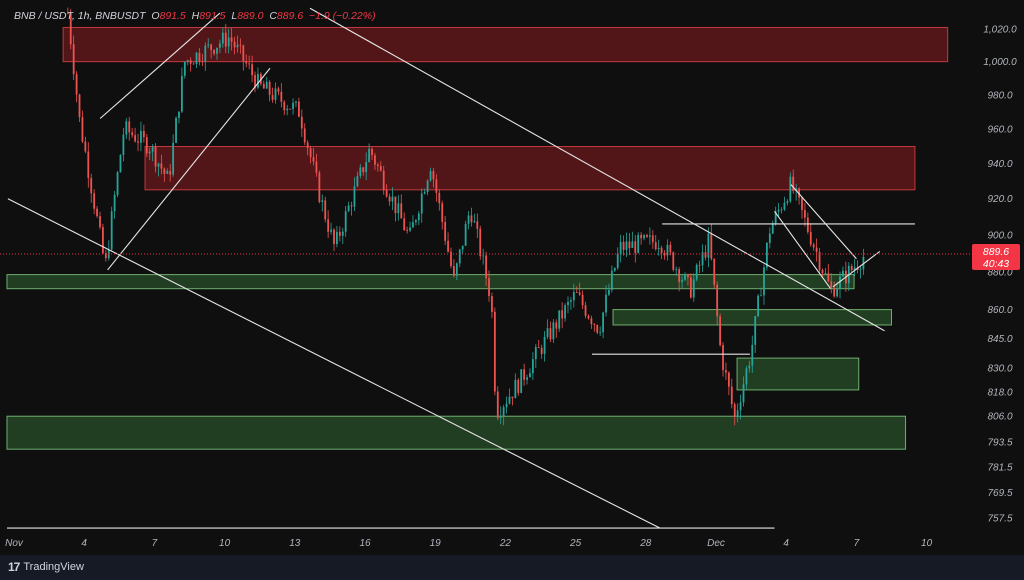 The image size is (1024, 580). I want to click on time-axis: Nov 4 7 10 13 16 19 22 25 28 Dec 4 7 10, so click(512, 545).